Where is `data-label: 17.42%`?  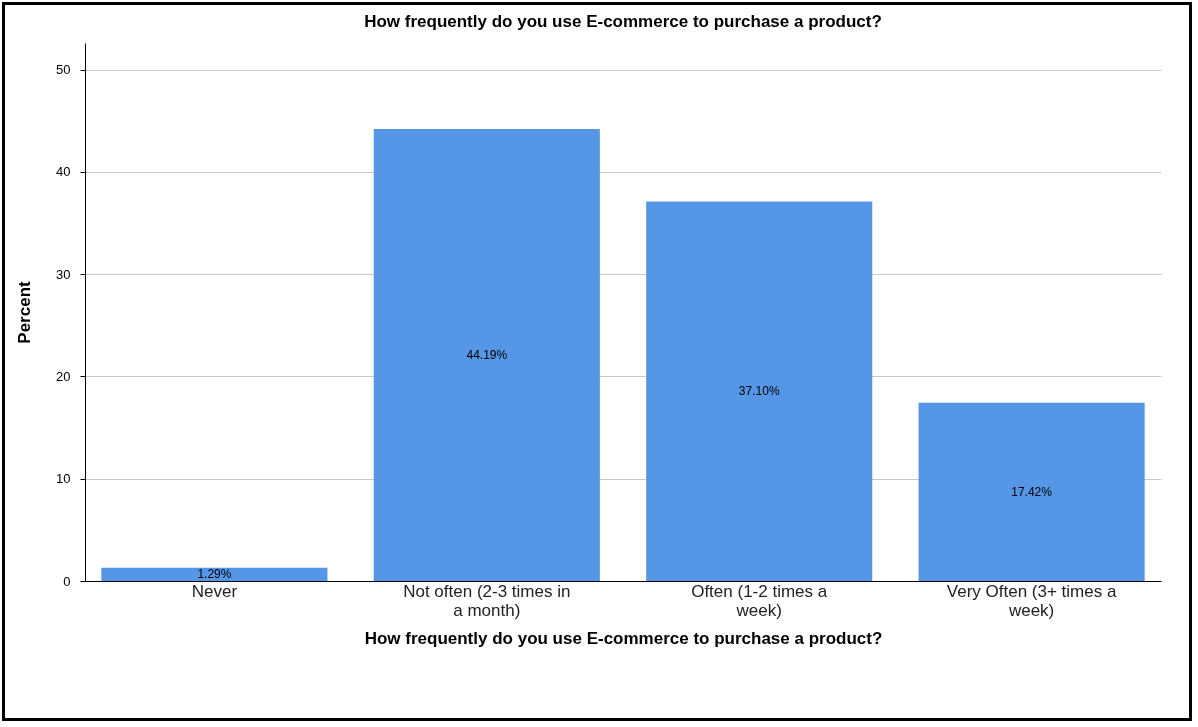
data-label: 17.42% is located at coordinates (1032, 491).